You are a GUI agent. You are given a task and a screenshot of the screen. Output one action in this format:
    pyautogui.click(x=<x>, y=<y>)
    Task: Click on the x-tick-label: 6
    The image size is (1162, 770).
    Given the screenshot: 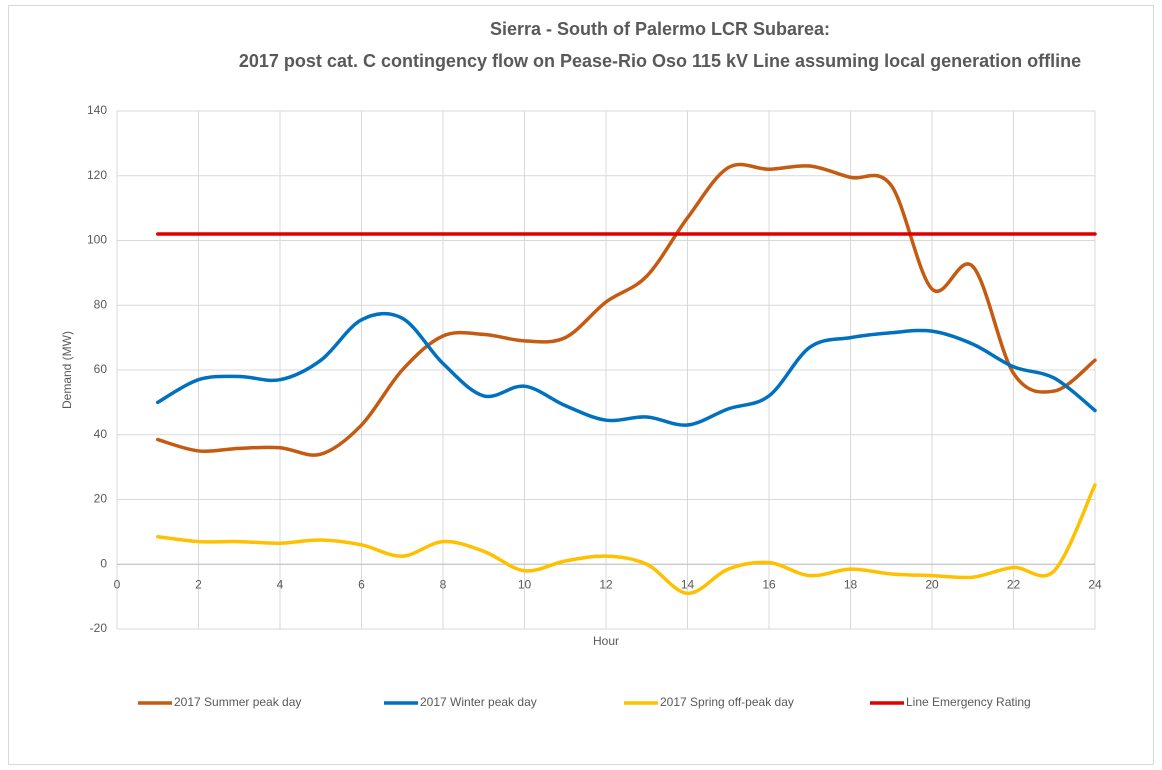 What is the action you would take?
    pyautogui.click(x=361, y=584)
    